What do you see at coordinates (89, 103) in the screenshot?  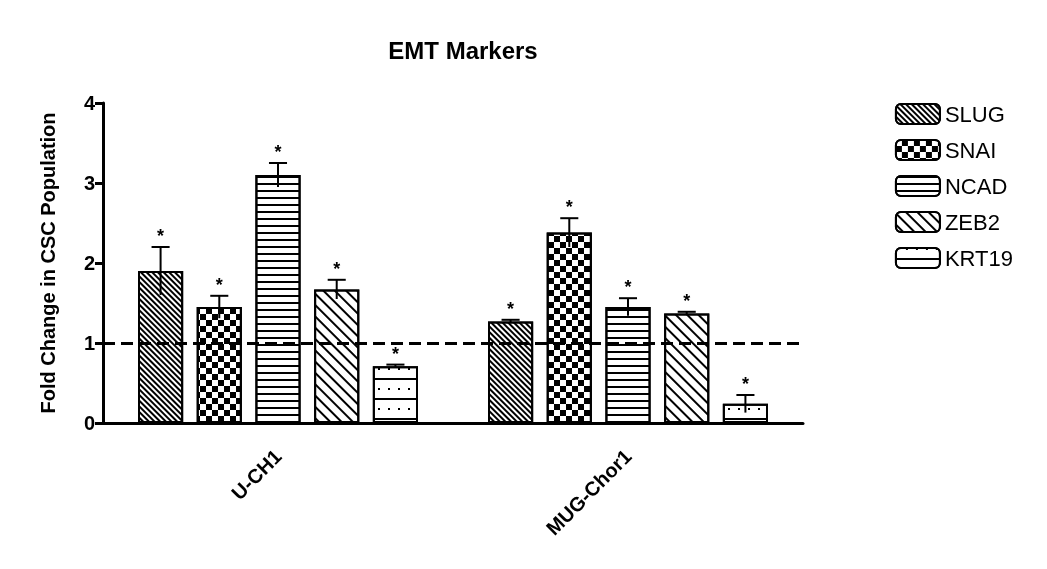 I see `y-tick-label: 4` at bounding box center [89, 103].